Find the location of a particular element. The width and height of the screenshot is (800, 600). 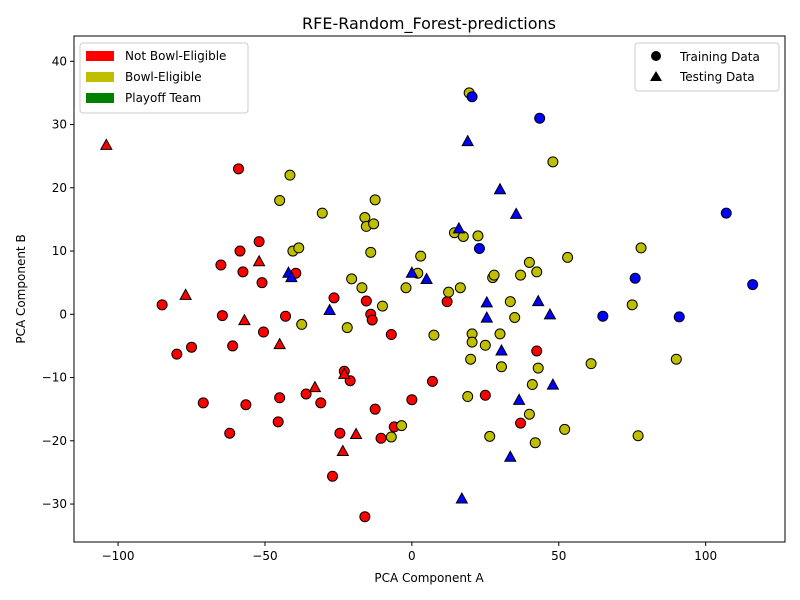

legend-label-testing: Testing Data is located at coordinates (717, 77).